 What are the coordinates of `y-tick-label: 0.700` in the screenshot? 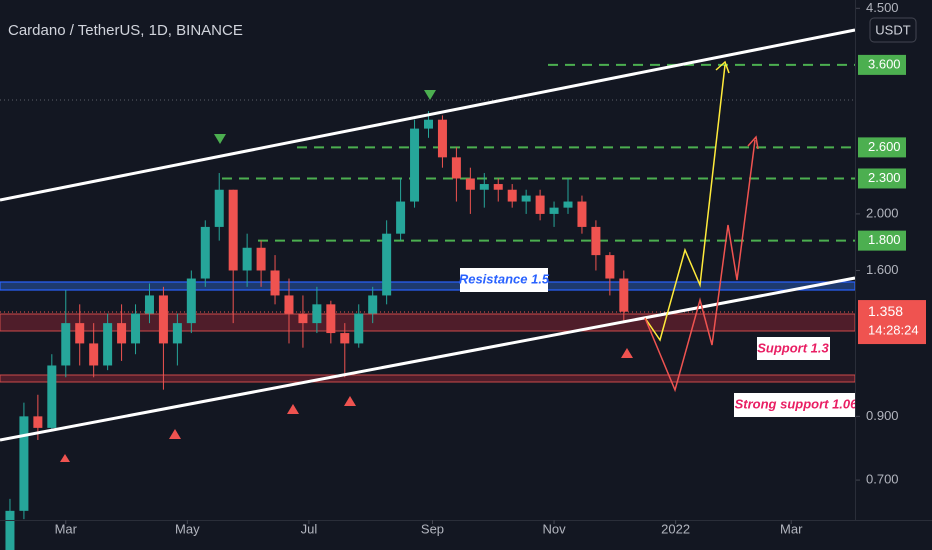 It's located at (882, 479).